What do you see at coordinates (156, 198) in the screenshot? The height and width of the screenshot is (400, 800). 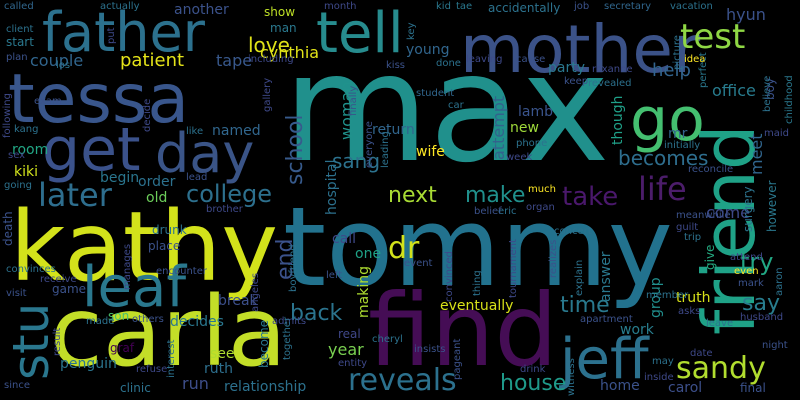 I see `word-old: old` at bounding box center [156, 198].